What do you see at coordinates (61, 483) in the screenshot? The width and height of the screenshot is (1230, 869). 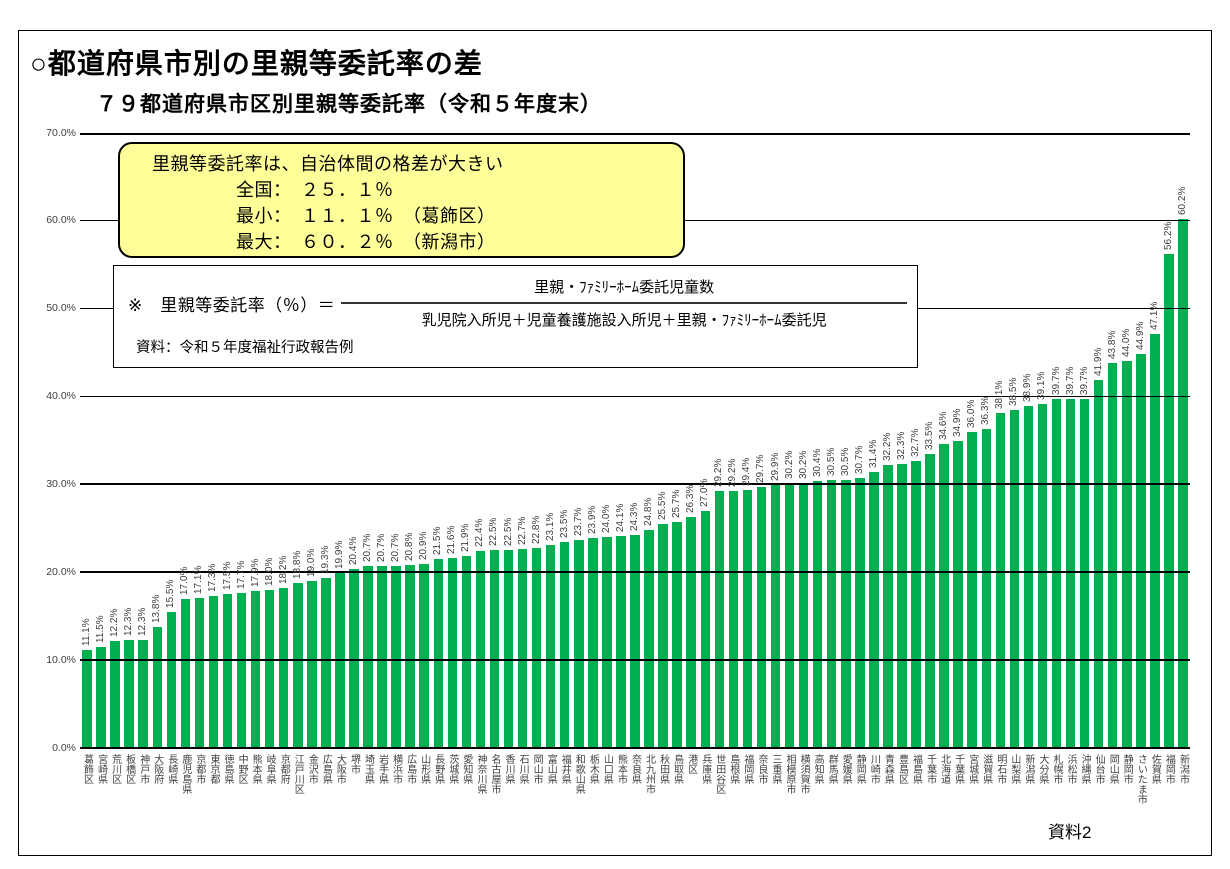 I see `y-tick-label: 30.0%` at bounding box center [61, 483].